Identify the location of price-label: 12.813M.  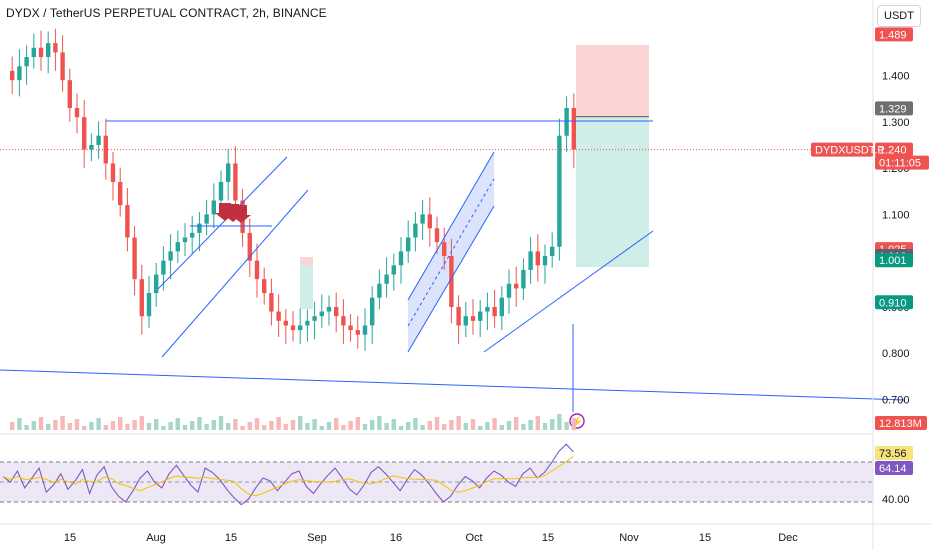
(901, 423).